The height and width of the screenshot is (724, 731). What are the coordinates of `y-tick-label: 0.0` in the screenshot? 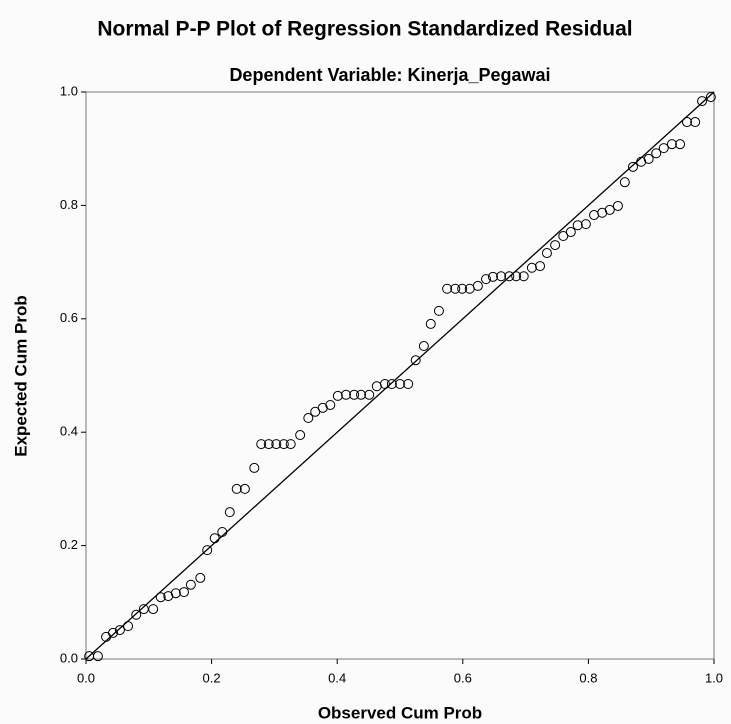 It's located at (69, 657).